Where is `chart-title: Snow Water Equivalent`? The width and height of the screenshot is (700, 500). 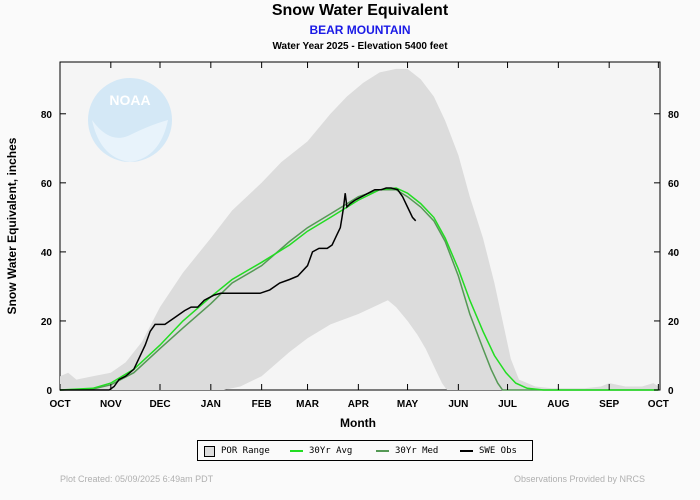
chart-title: Snow Water Equivalent is located at coordinates (360, 10).